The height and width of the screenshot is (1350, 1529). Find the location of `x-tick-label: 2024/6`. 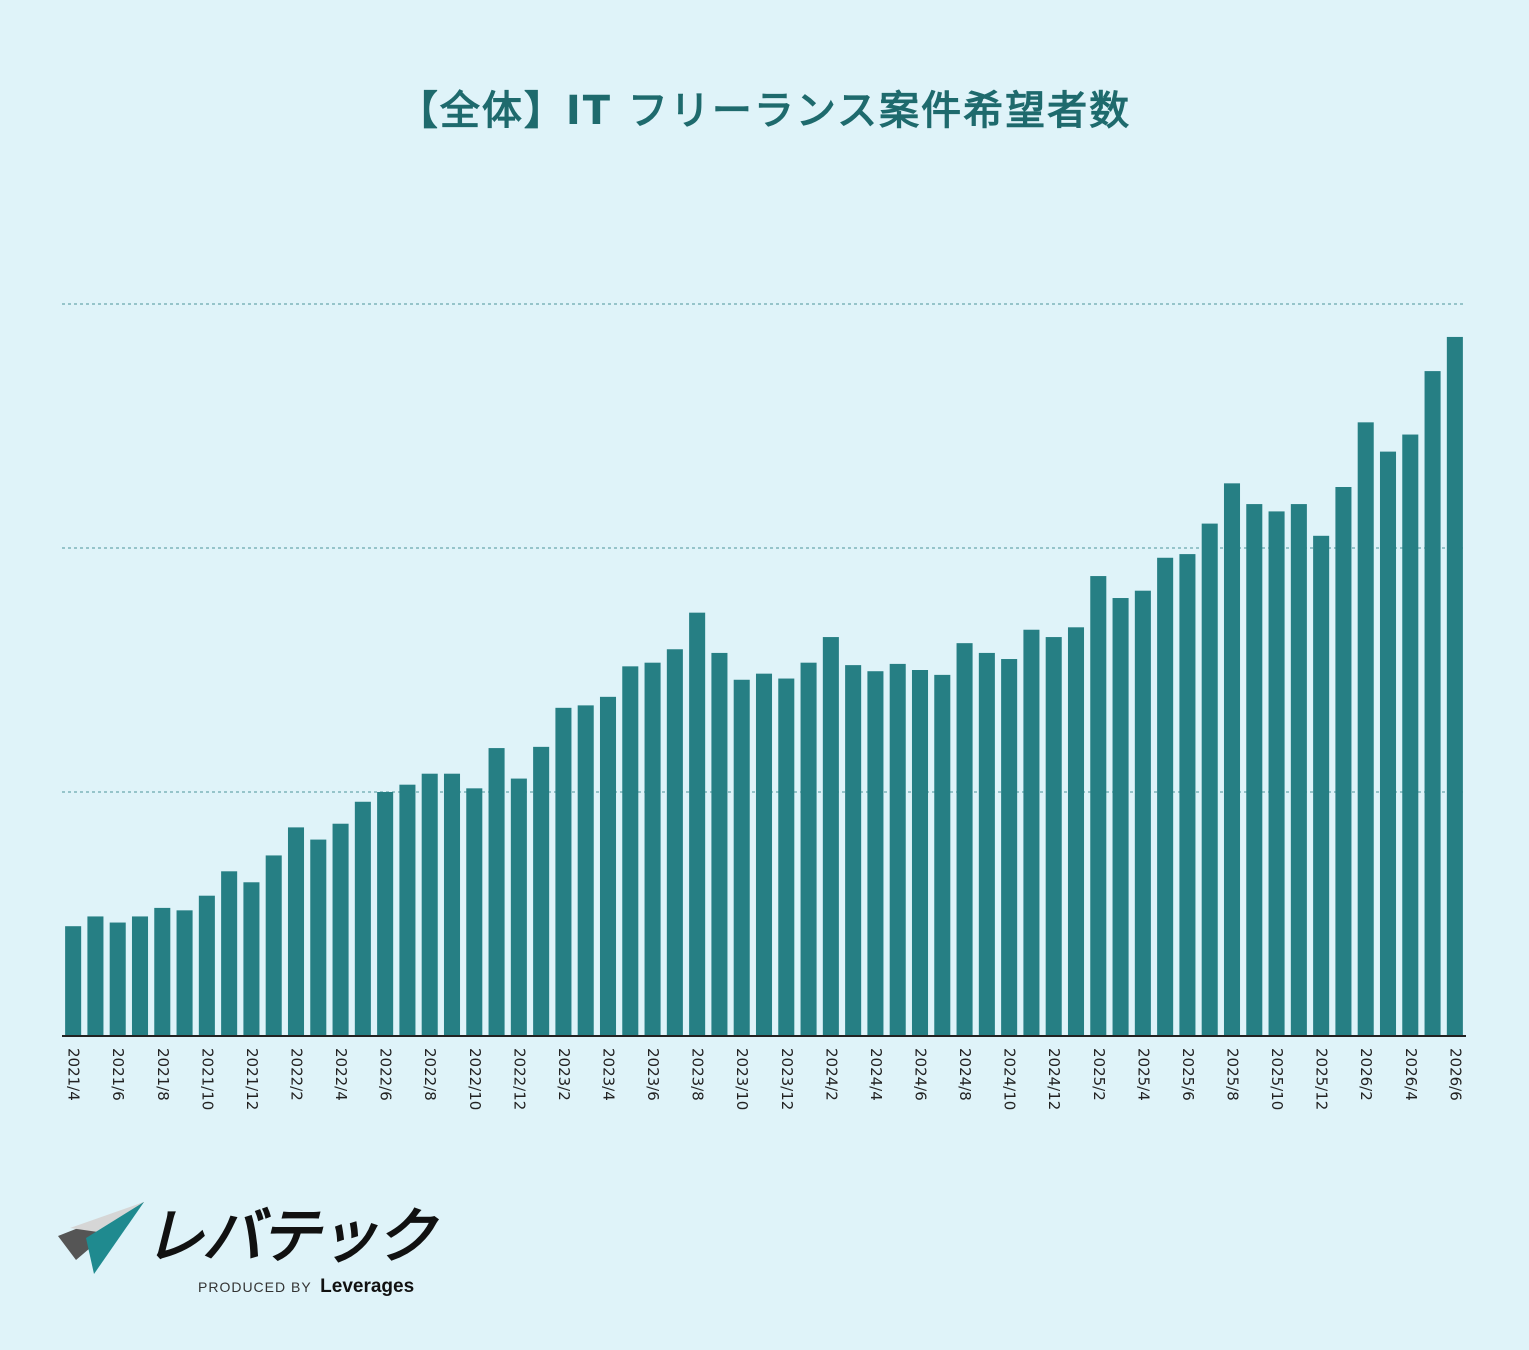

x-tick-label: 2024/6 is located at coordinates (921, 1074).